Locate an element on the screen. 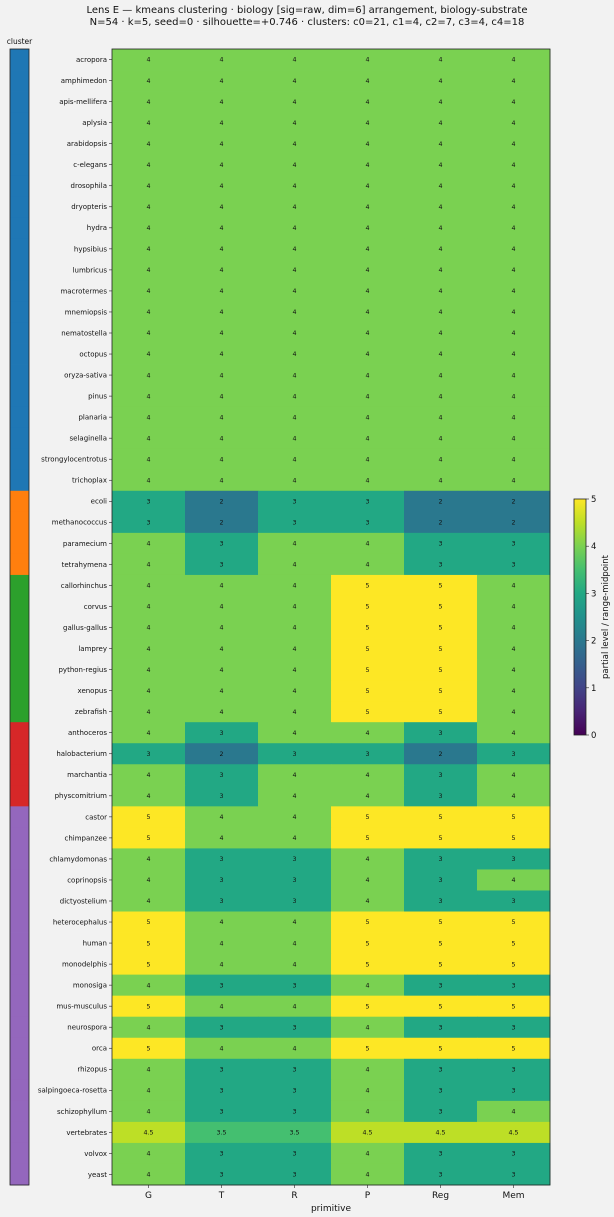 This screenshot has width=614, height=1217. row-tick-label: acropora is located at coordinates (91, 60).